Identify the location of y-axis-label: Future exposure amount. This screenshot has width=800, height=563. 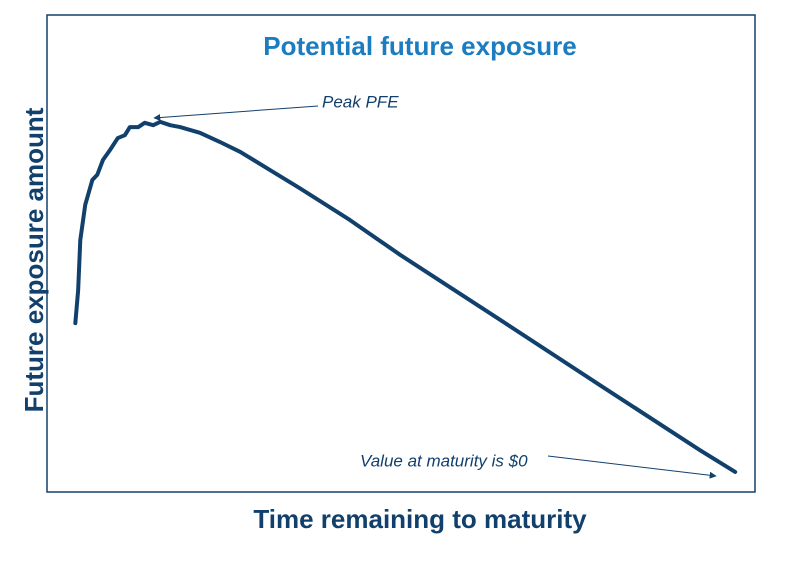
(34, 259).